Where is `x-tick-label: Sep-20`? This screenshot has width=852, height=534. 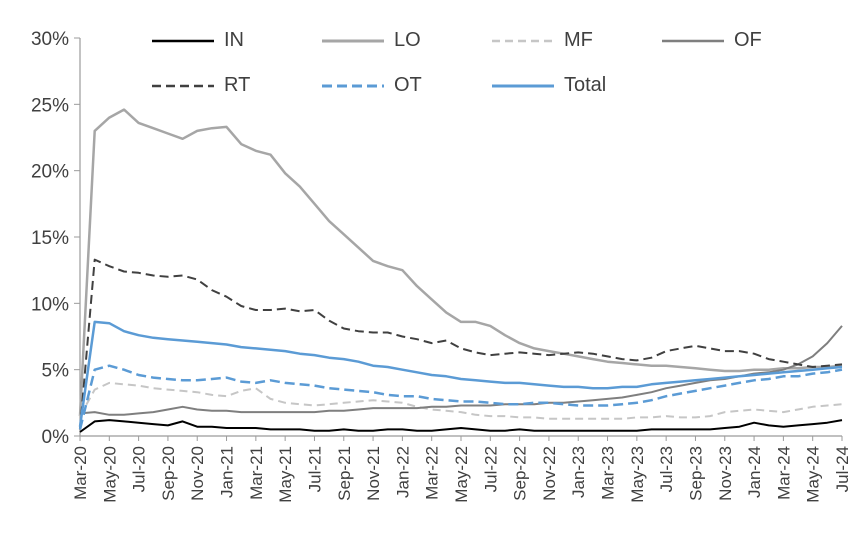
x-tick-label: Sep-20 is located at coordinates (168, 473).